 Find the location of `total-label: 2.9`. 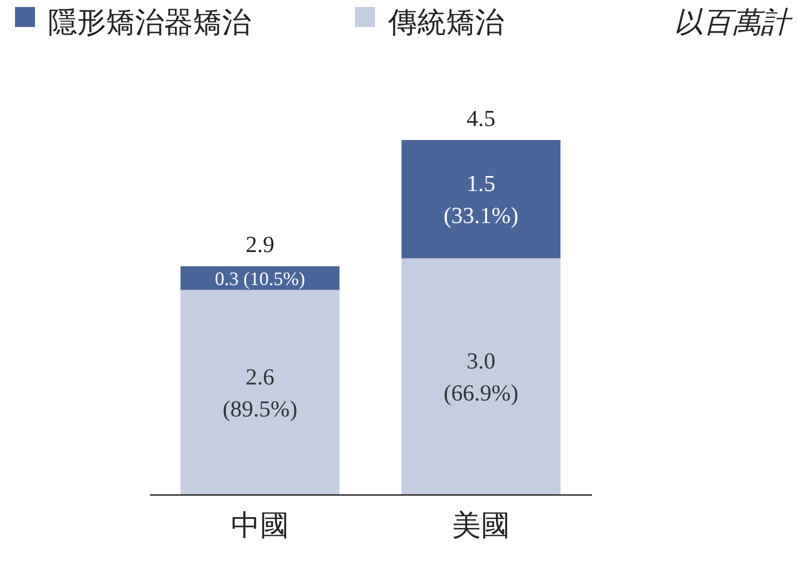

total-label: 2.9 is located at coordinates (260, 245).